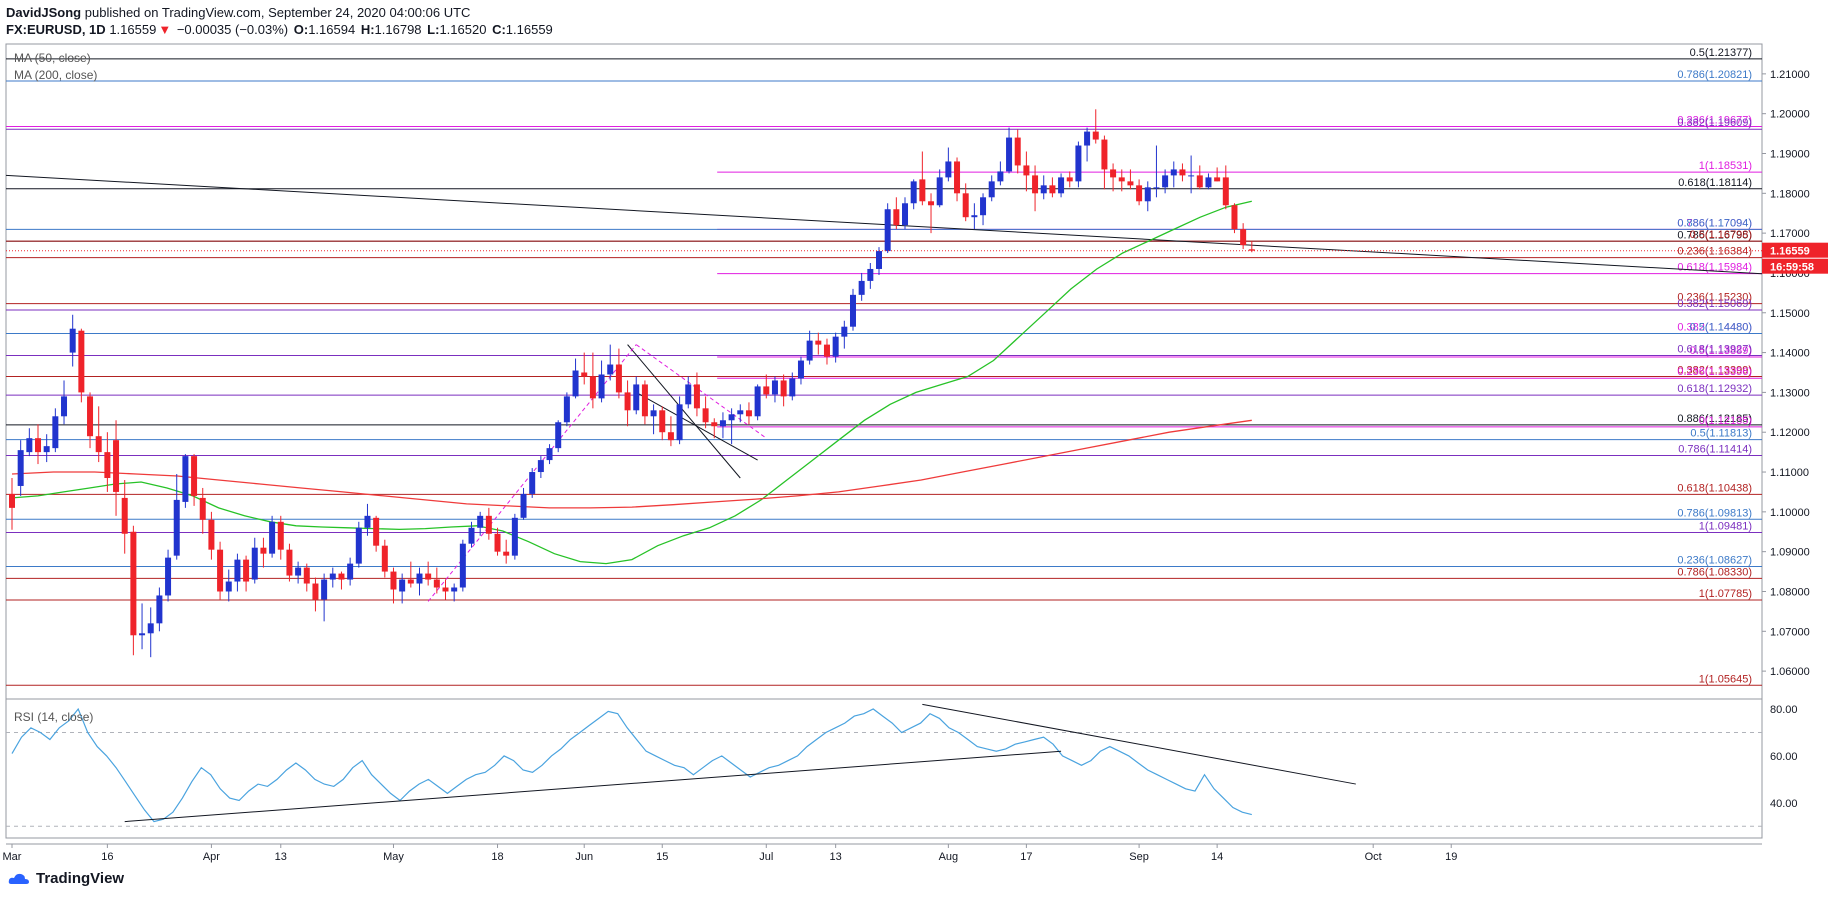  I want to click on last-price-tag, so click(1795, 250).